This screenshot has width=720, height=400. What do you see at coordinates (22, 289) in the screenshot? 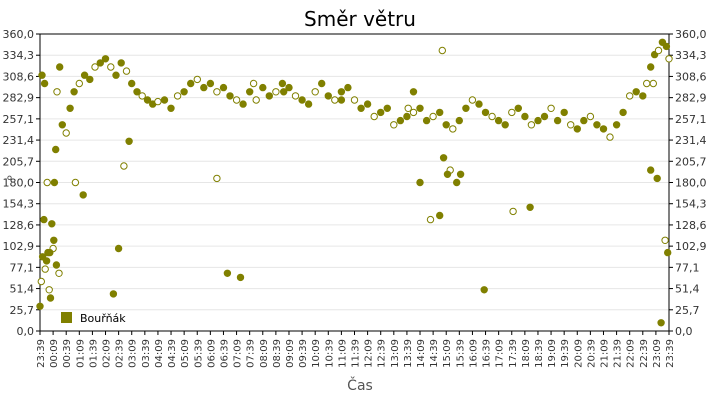
I see `y-tick-label: 51,4` at bounding box center [22, 289].